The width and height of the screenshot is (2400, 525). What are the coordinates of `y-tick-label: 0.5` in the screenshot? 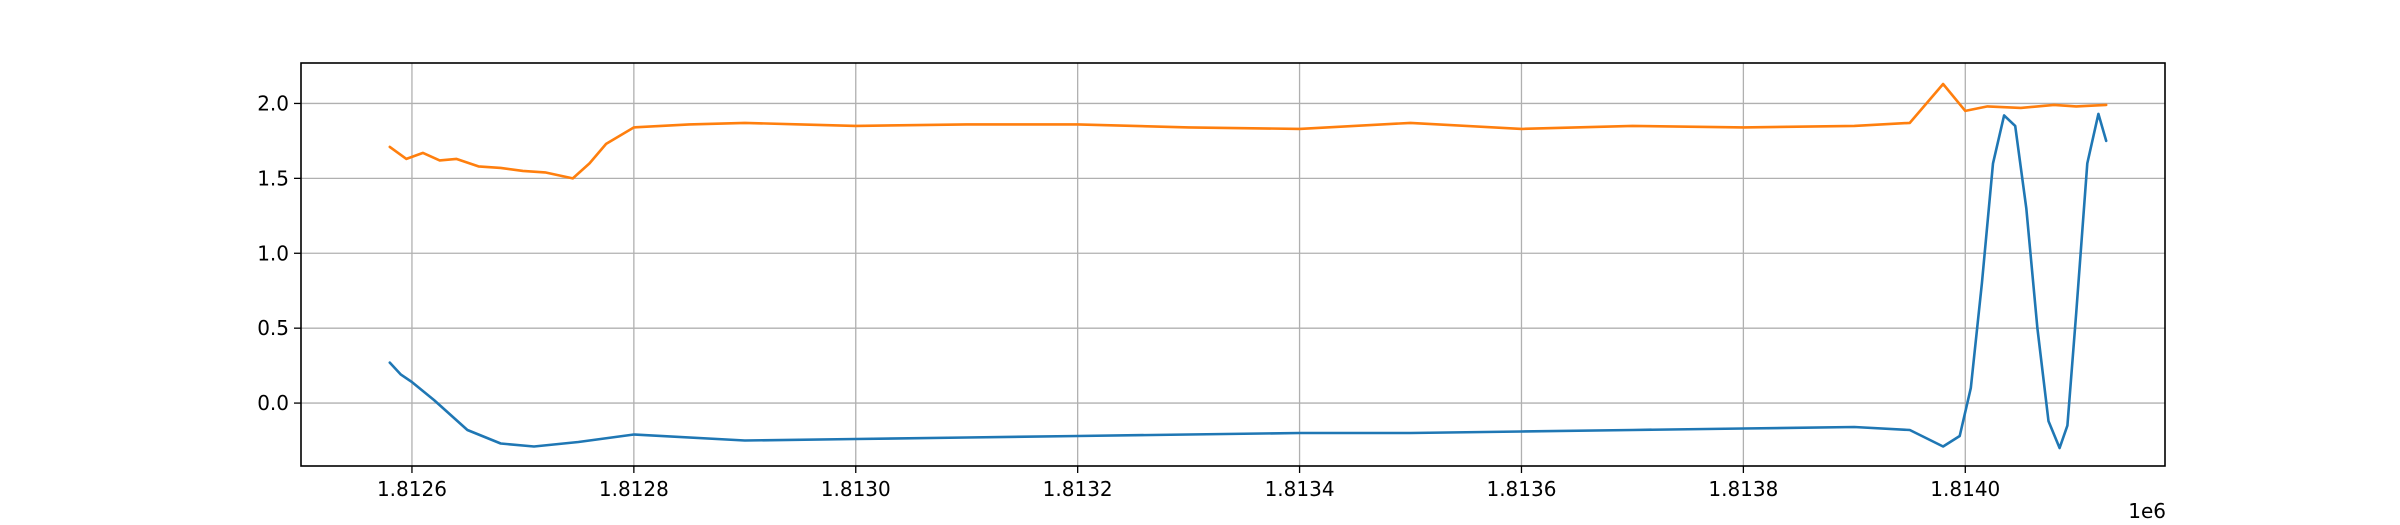 It's located at (273, 328).